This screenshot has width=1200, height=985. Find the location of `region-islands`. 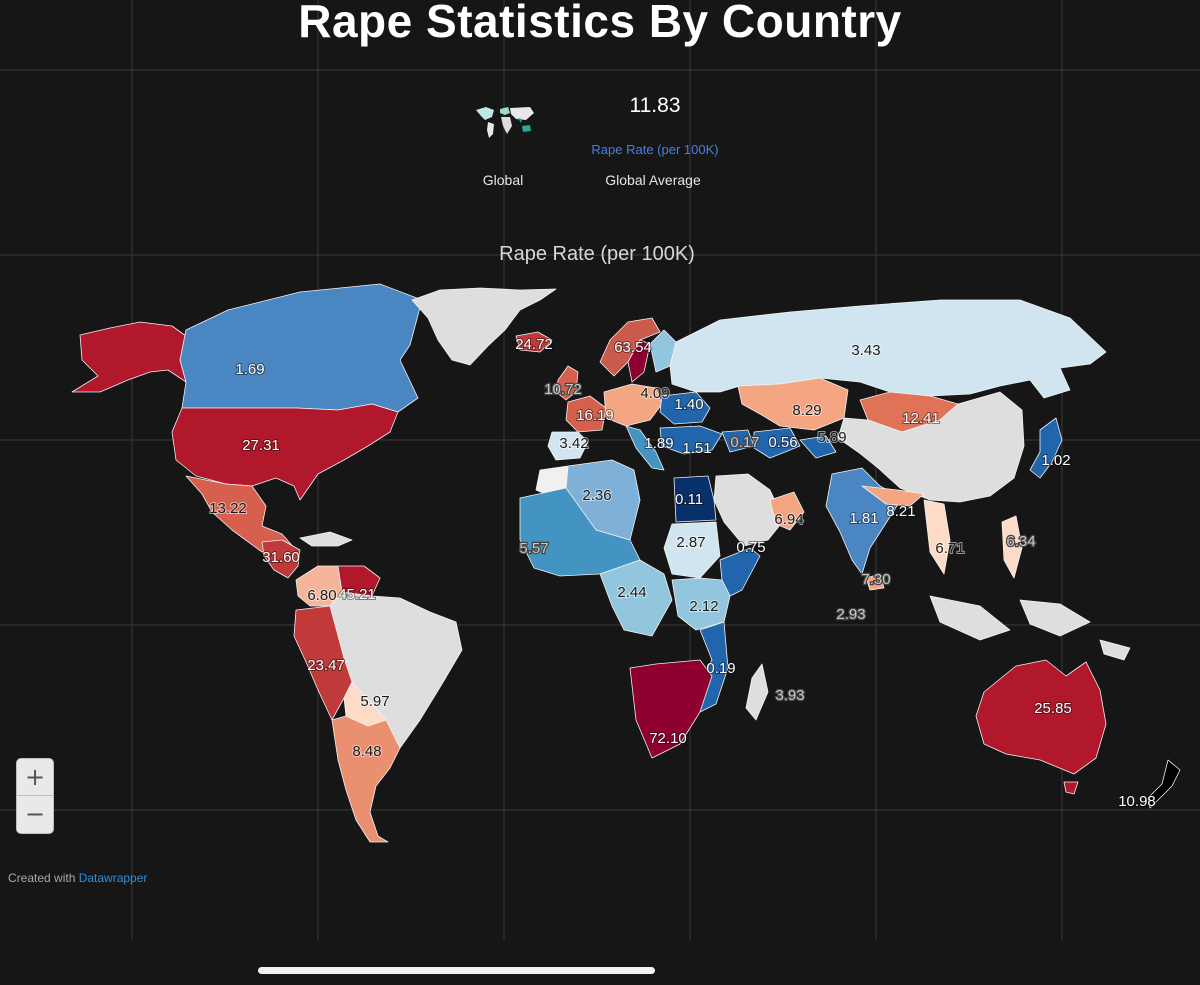

region-islands is located at coordinates (1030, 628).